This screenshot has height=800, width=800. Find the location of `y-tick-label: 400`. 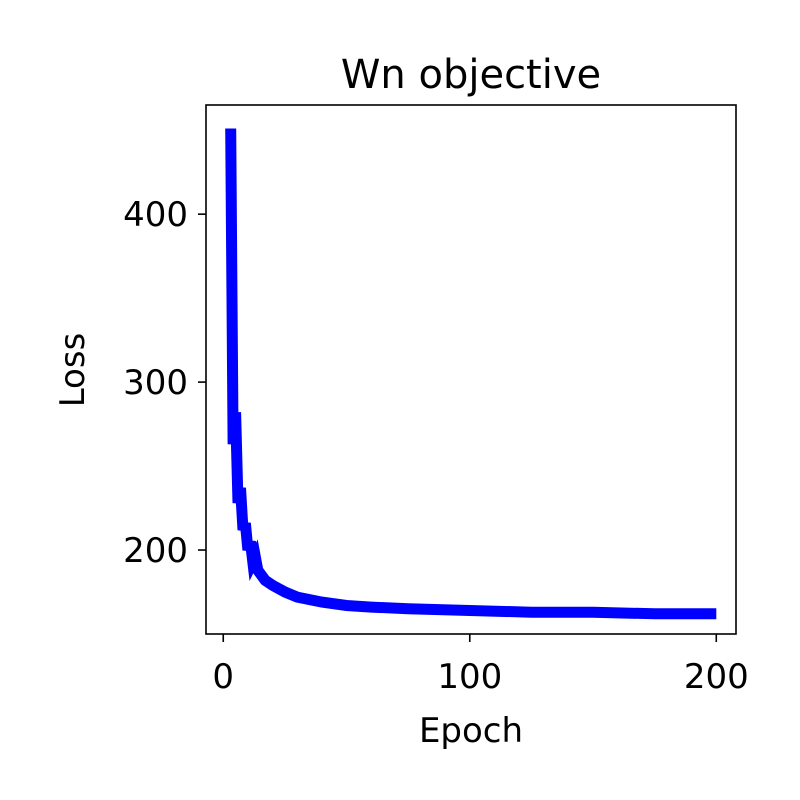

y-tick-label: 400 is located at coordinates (155, 215).